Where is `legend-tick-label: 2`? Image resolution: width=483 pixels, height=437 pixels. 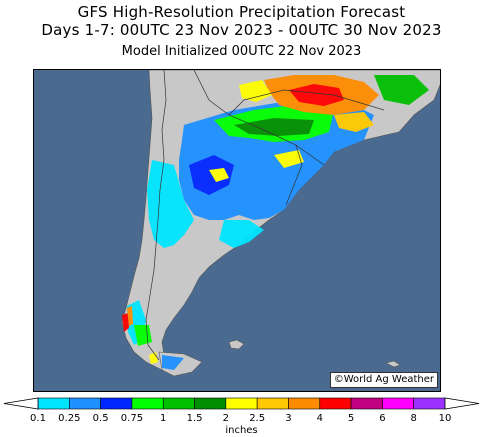 legend-tick-label: 2 is located at coordinates (226, 418).